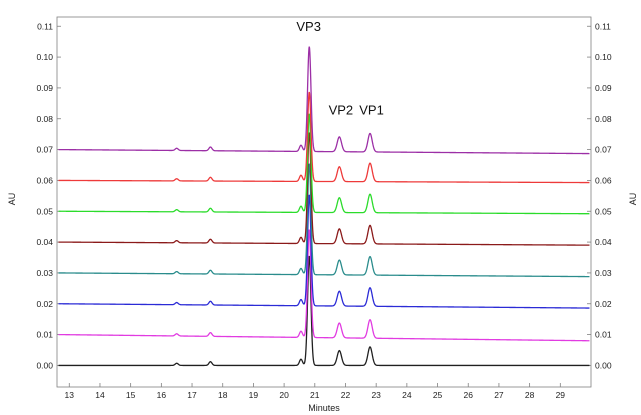  I want to click on x-tick-label: 14, so click(100, 395).